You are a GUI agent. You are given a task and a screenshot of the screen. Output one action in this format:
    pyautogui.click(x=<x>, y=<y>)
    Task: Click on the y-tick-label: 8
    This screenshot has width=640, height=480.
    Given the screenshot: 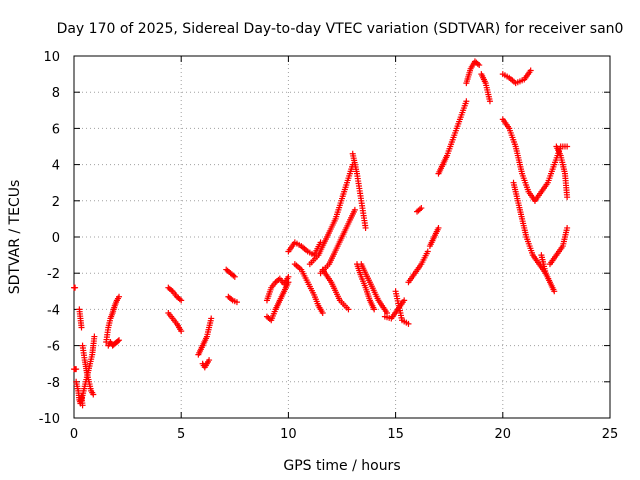 What is the action you would take?
    pyautogui.click(x=56, y=93)
    